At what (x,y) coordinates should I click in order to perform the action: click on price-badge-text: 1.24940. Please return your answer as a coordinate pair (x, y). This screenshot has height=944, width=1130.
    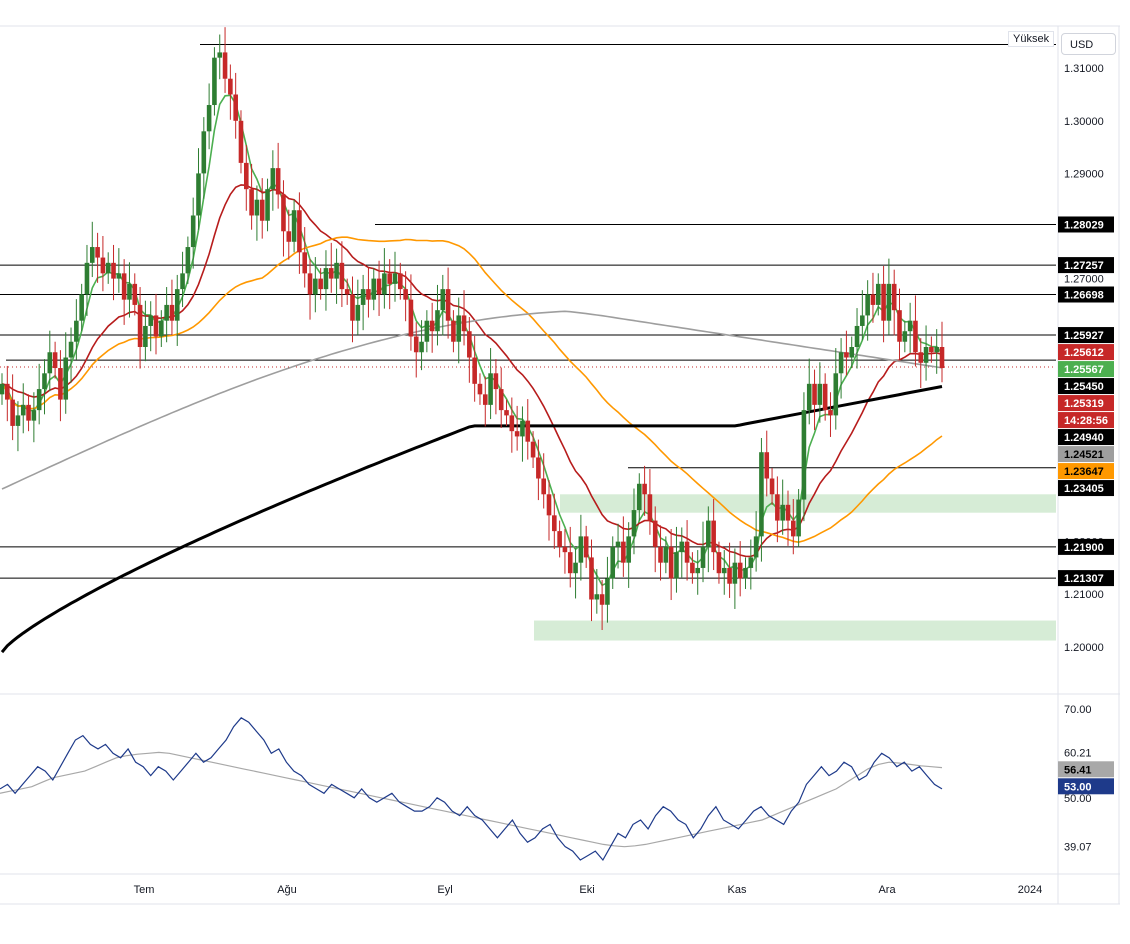
    Looking at the image, I should click on (1084, 438).